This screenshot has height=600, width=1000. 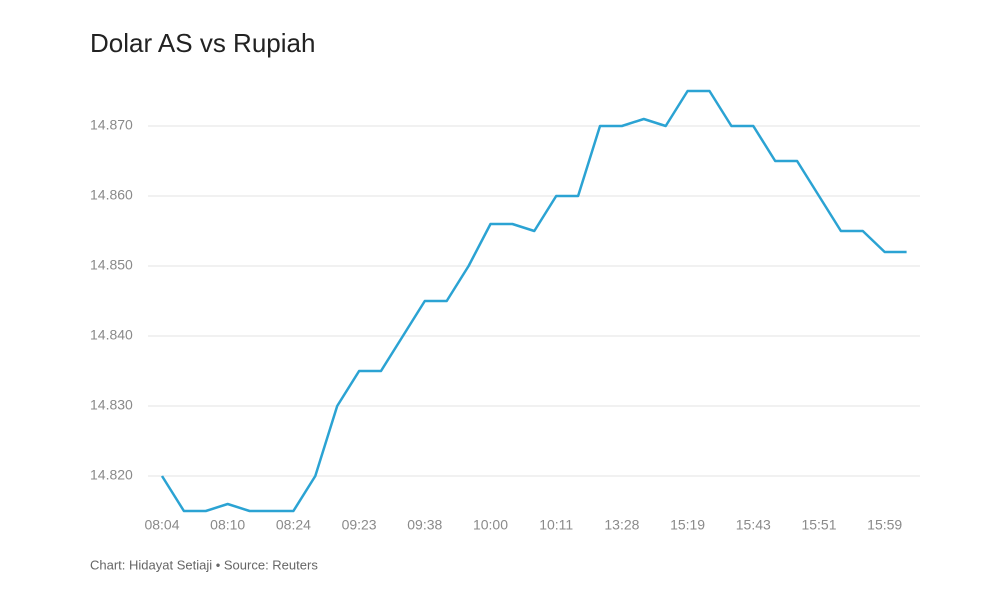 What do you see at coordinates (111, 475) in the screenshot?
I see `y-tick-label: 14.820` at bounding box center [111, 475].